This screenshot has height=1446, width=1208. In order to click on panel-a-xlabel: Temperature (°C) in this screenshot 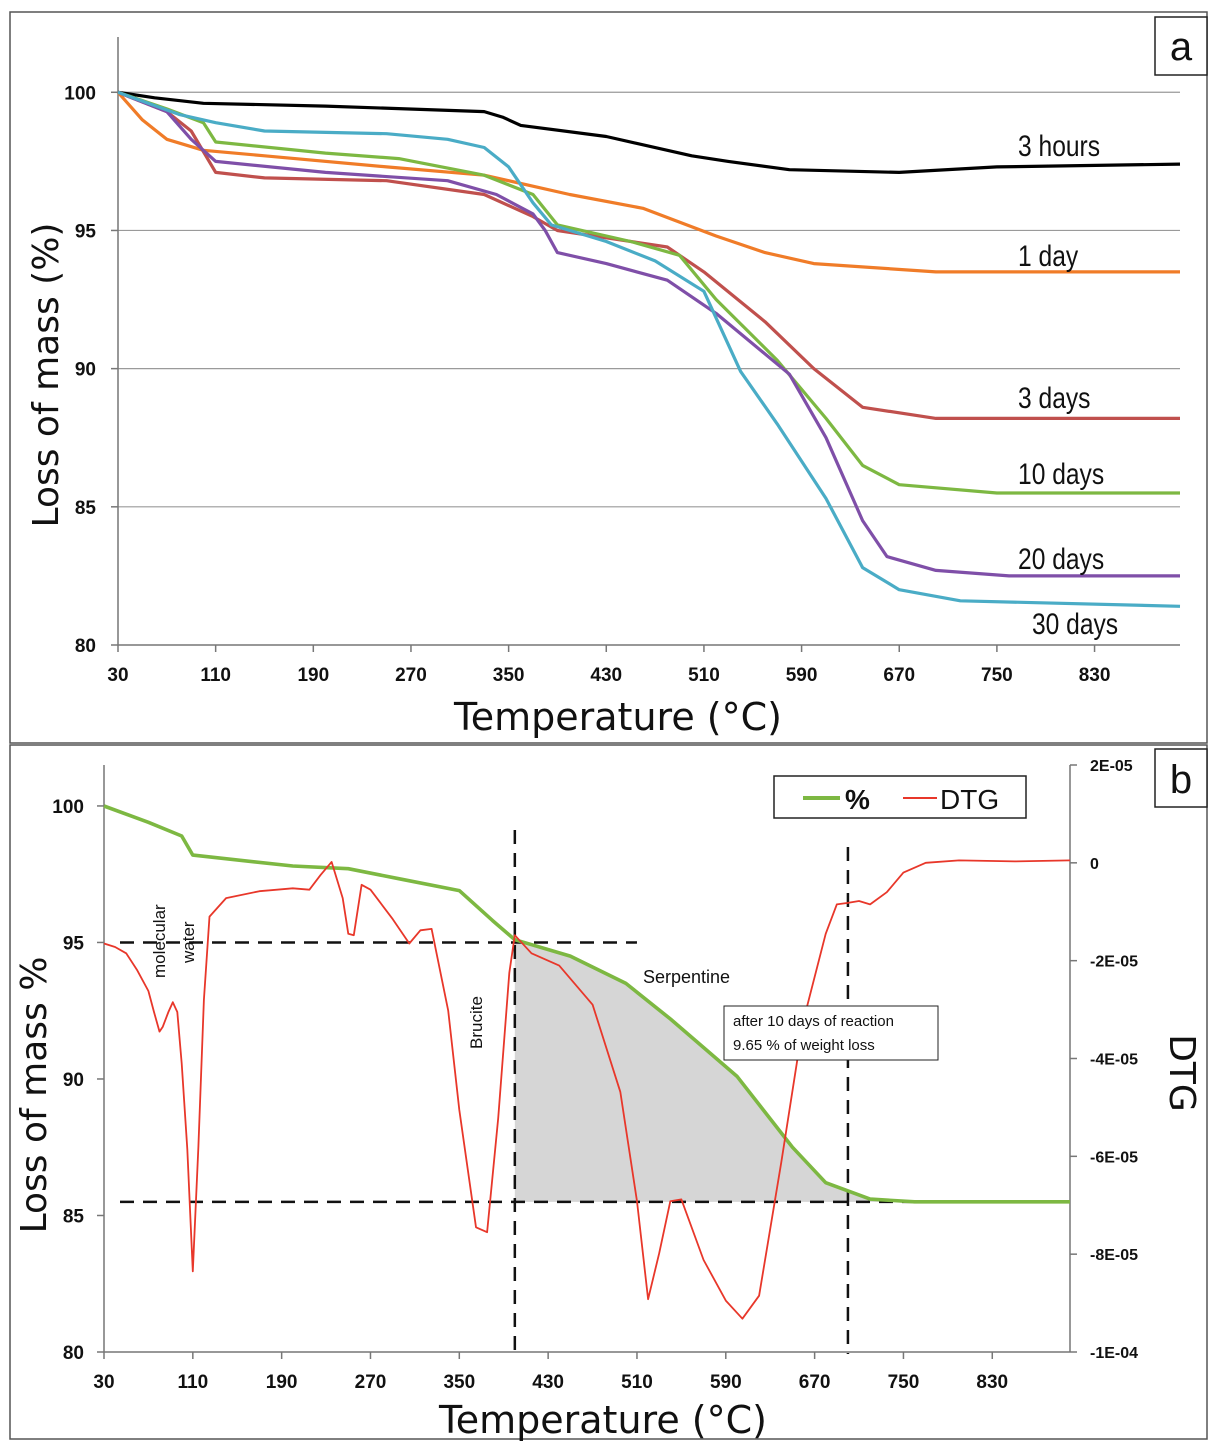, I will do `click(617, 717)`.